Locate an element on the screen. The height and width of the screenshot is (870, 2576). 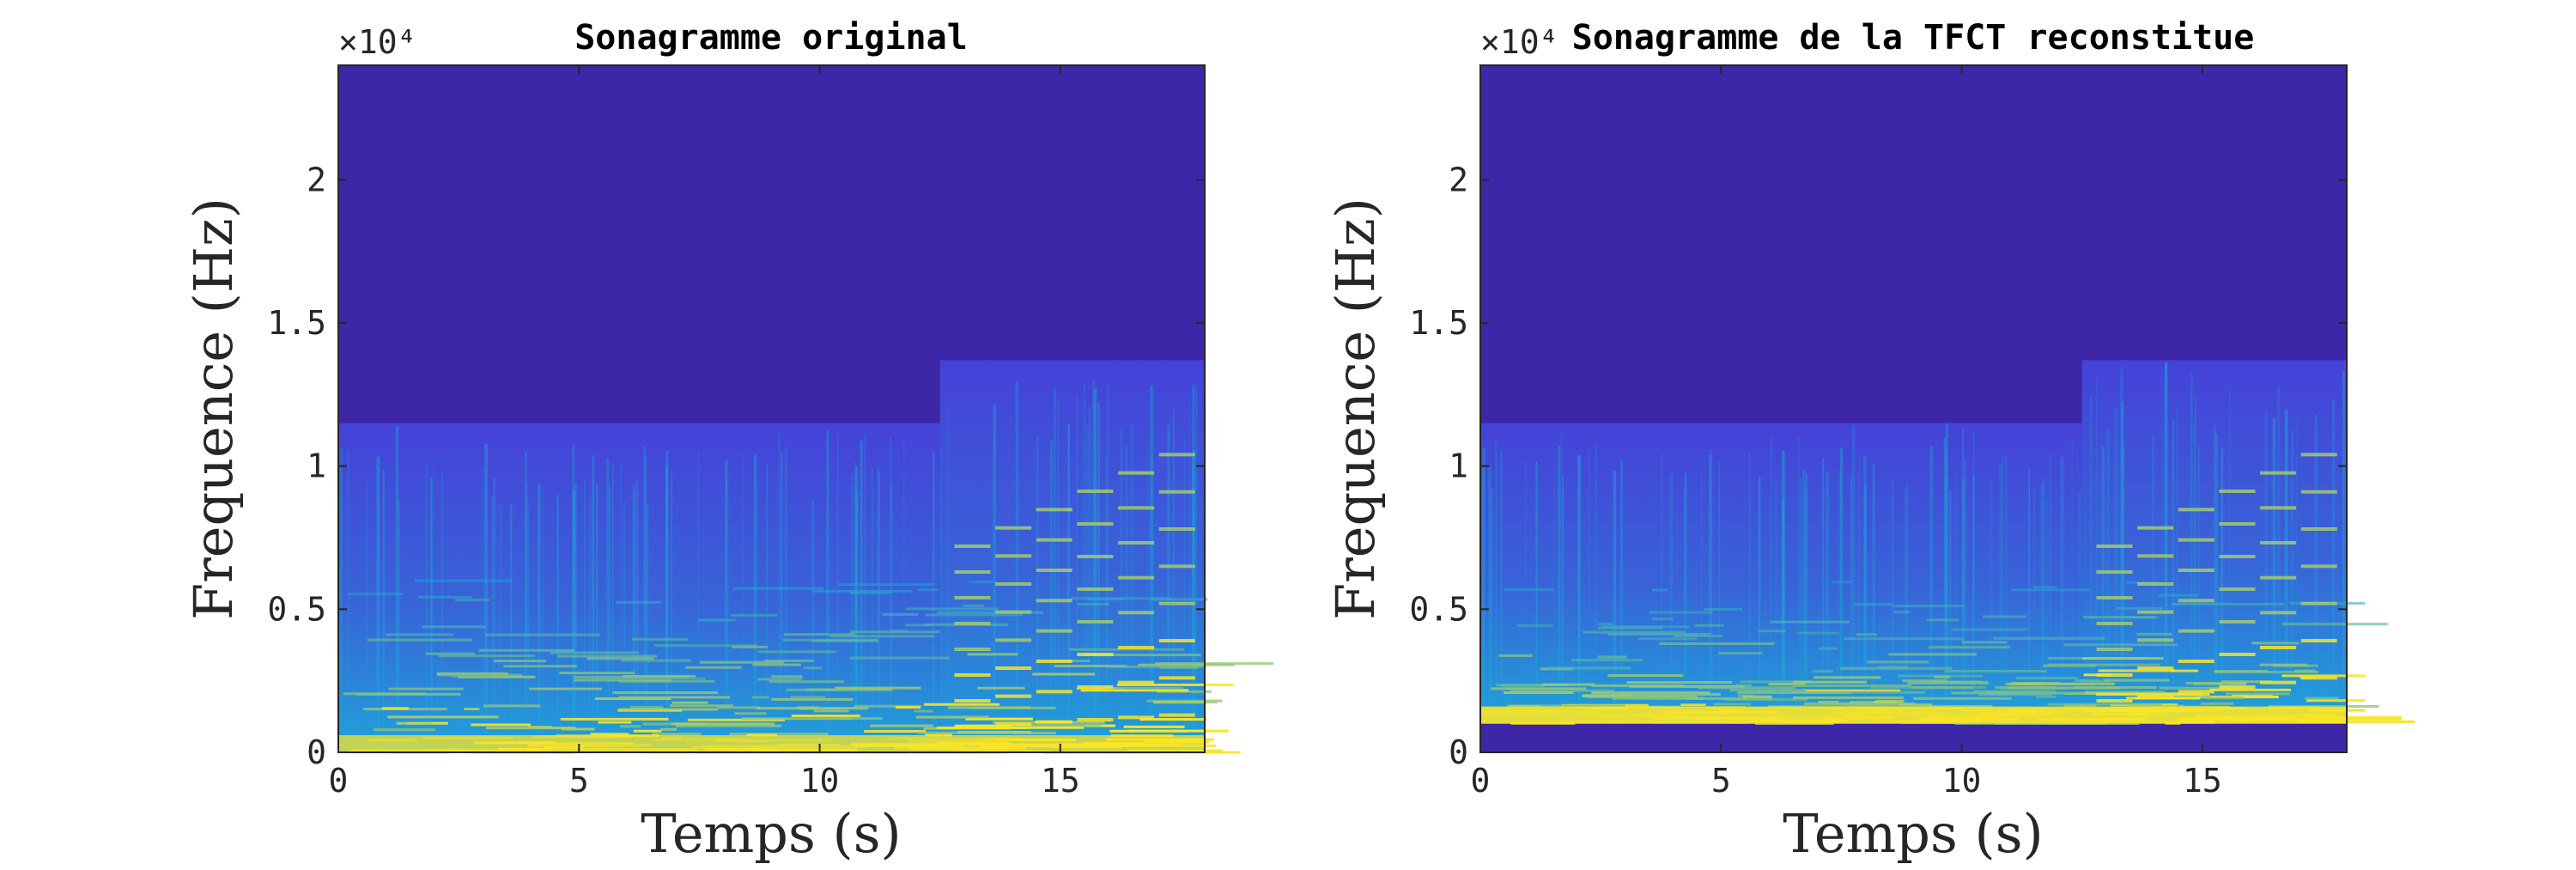
spectrogram-band is located at coordinates (387, 587).